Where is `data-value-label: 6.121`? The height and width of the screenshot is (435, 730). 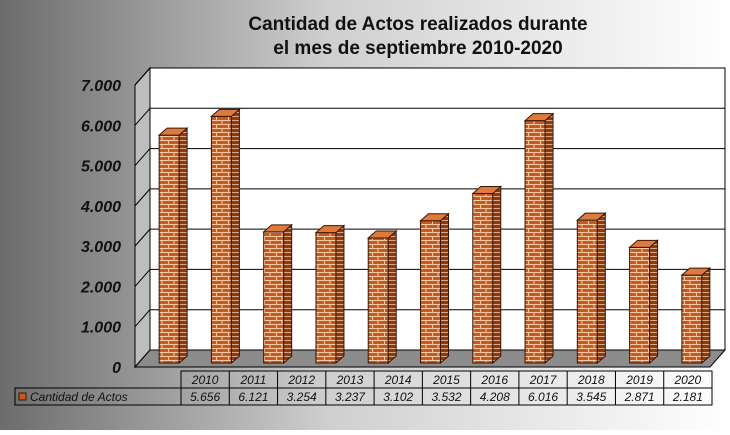
data-value-label: 6.121 is located at coordinates (253, 397).